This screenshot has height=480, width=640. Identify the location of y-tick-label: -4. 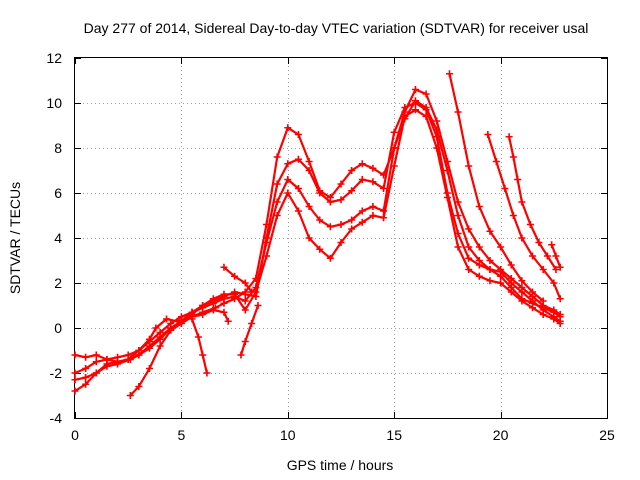
(56, 418).